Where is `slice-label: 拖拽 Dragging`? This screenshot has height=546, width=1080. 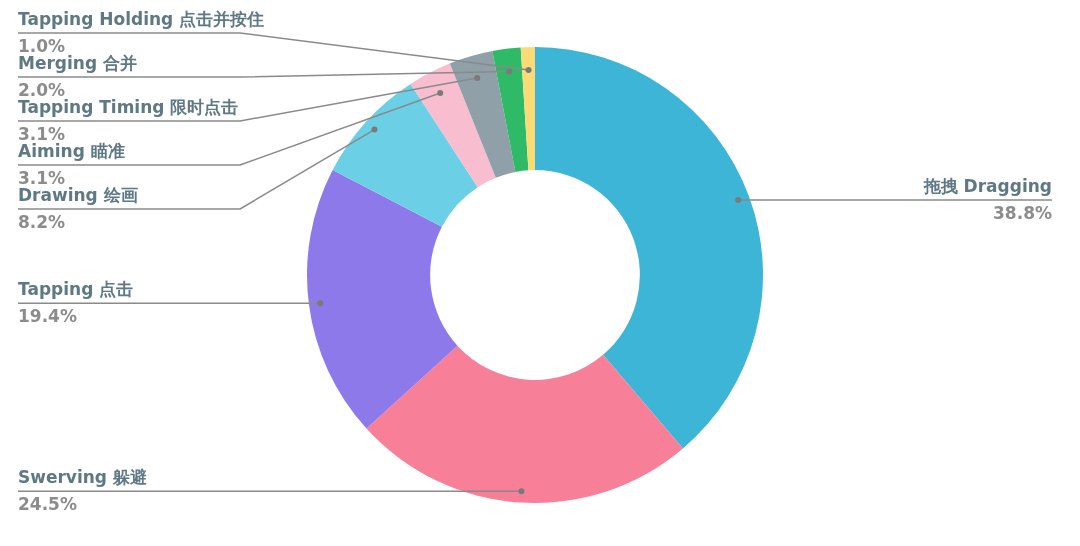
slice-label: 拖拽 Dragging is located at coordinates (987, 186).